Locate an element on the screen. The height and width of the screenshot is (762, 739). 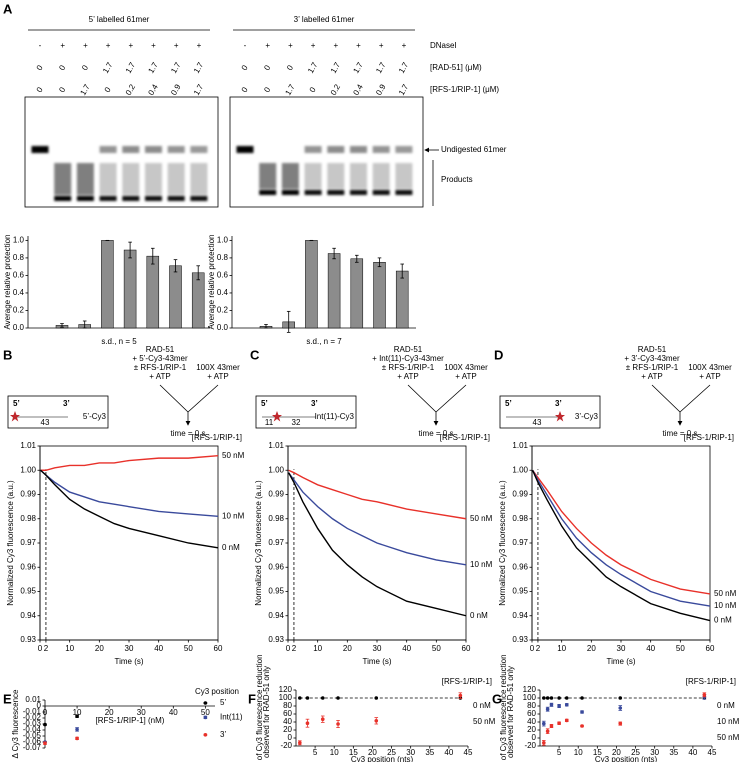
x-tick-label: 5 is located at coordinates (315, 752).